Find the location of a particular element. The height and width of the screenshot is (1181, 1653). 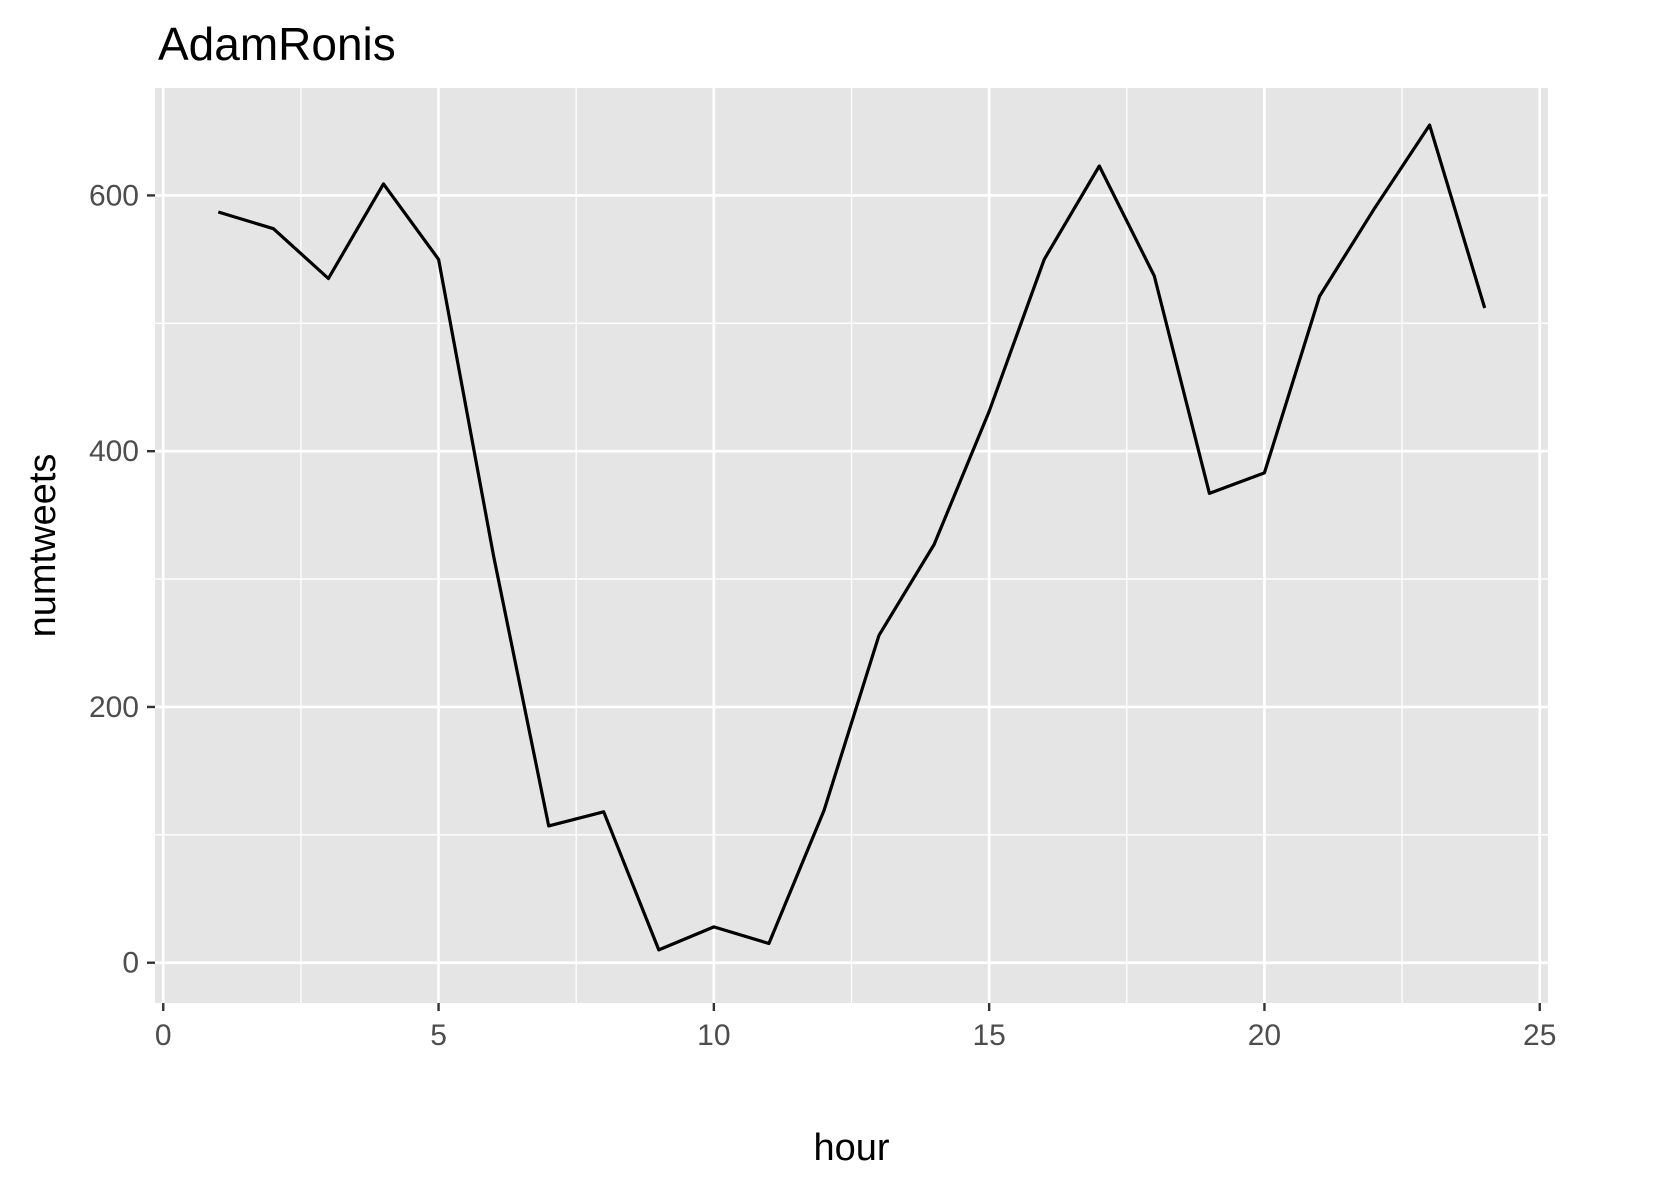

chart-title: AdamRonis is located at coordinates (277, 44).